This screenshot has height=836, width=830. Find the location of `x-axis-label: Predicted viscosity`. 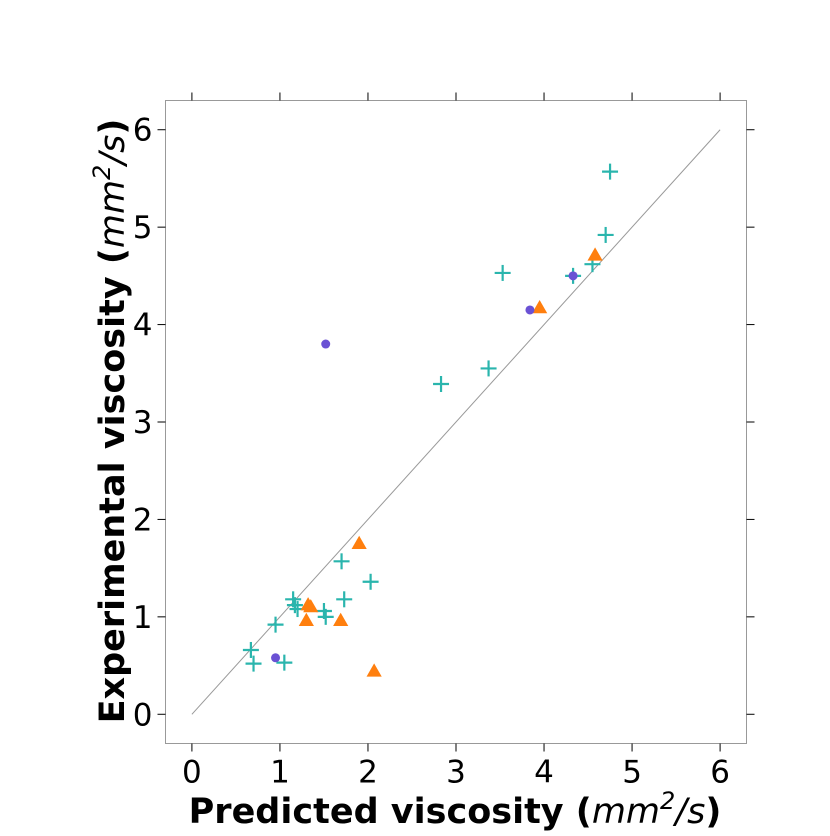

x-axis-label: Predicted viscosity is located at coordinates (376, 812).